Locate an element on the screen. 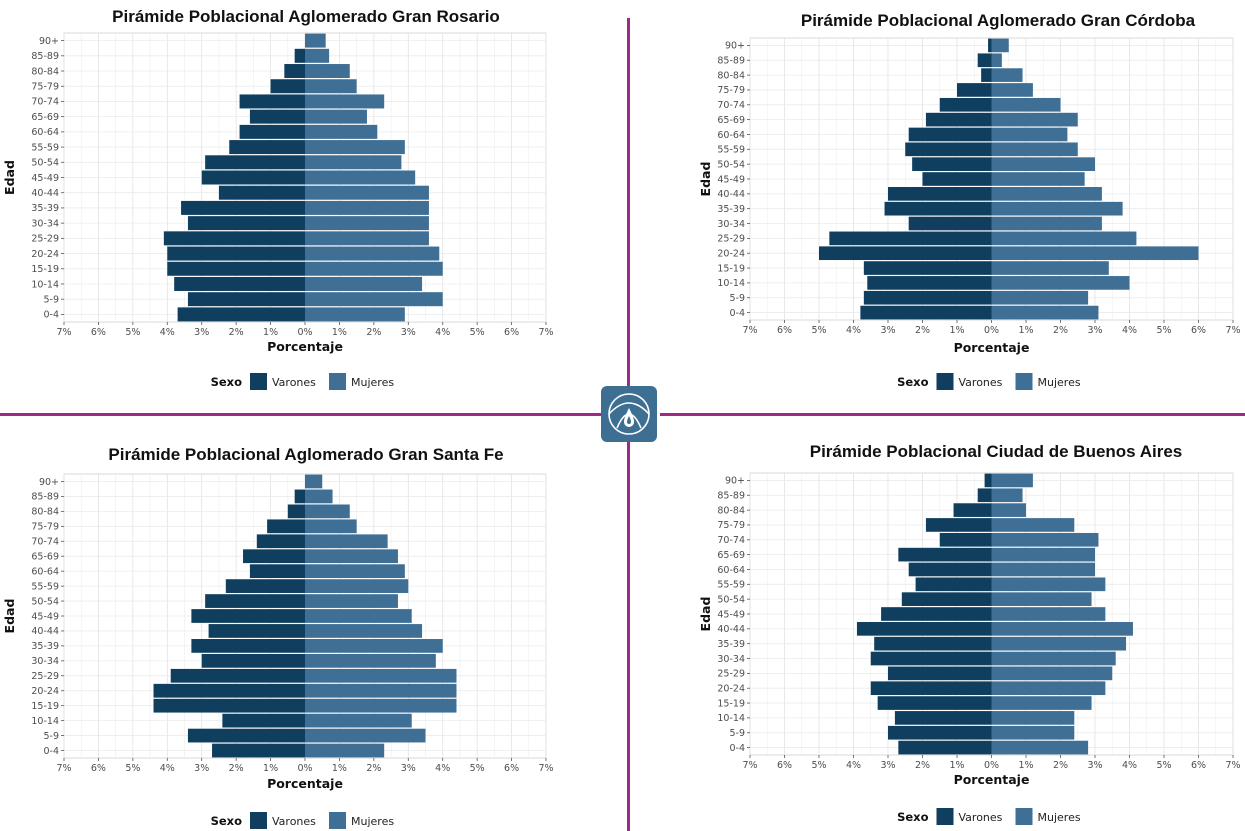 The image size is (1245, 831). logo-badge is located at coordinates (629, 414).